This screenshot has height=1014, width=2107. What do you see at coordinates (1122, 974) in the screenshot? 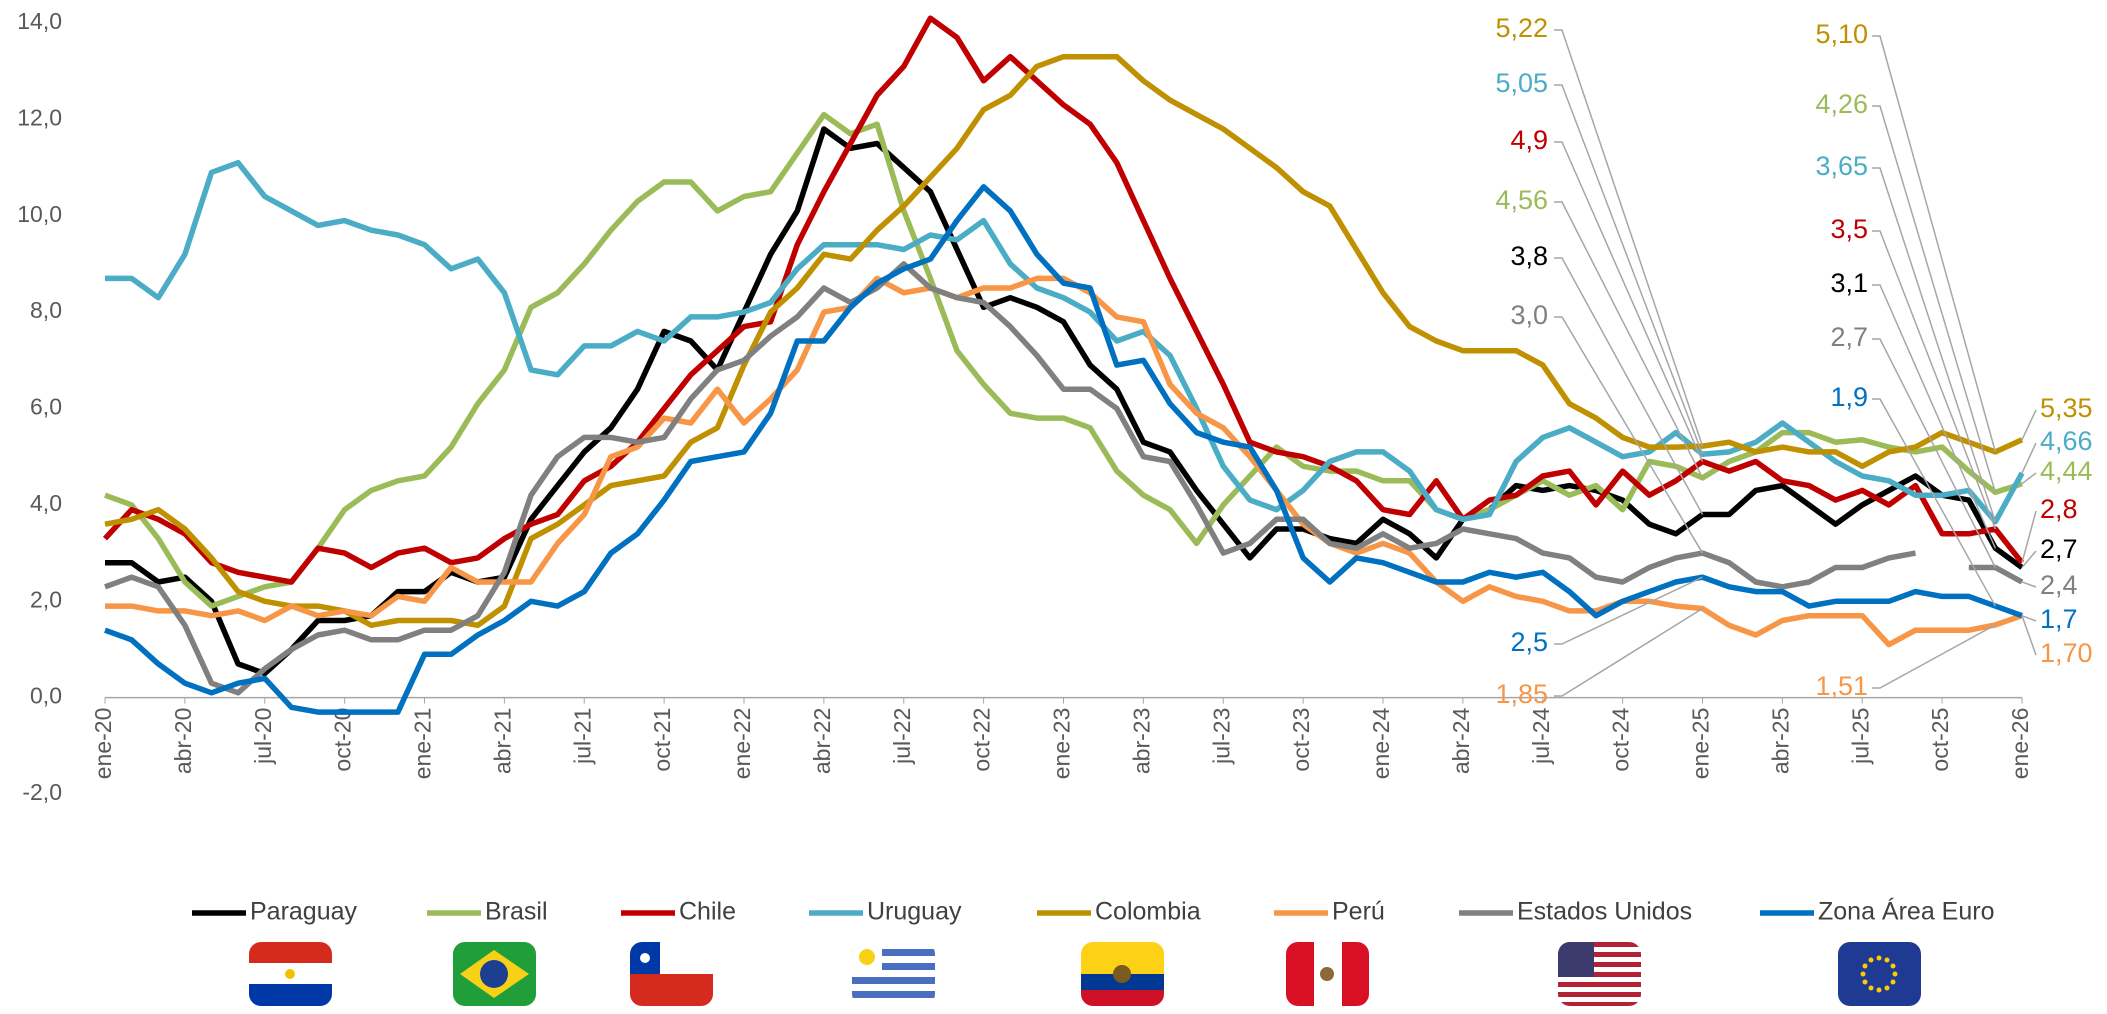
I see `flag-colombia` at bounding box center [1122, 974].